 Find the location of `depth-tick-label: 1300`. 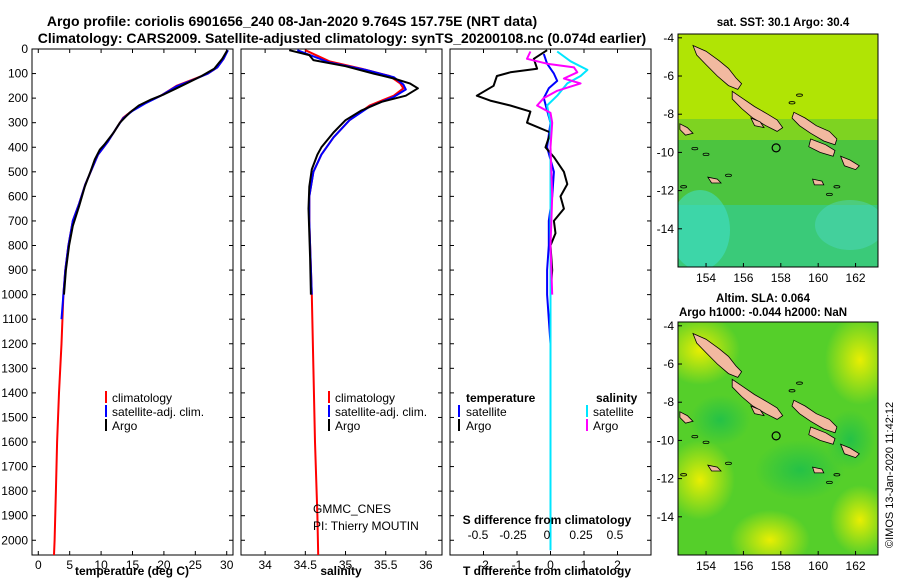

depth-tick-label: 1300 is located at coordinates (14, 368).